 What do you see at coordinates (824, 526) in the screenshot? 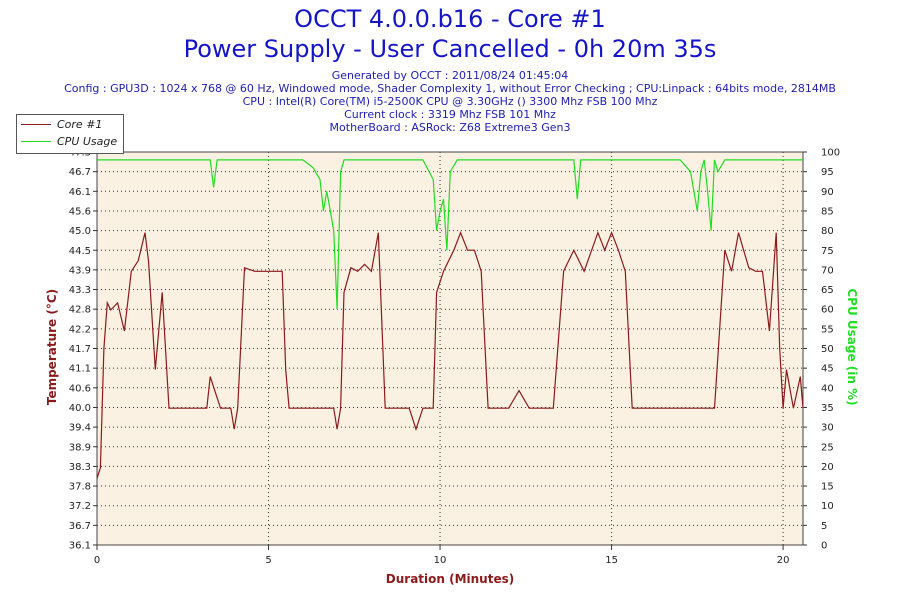
I see `y-right-tick-label: 5` at bounding box center [824, 526].